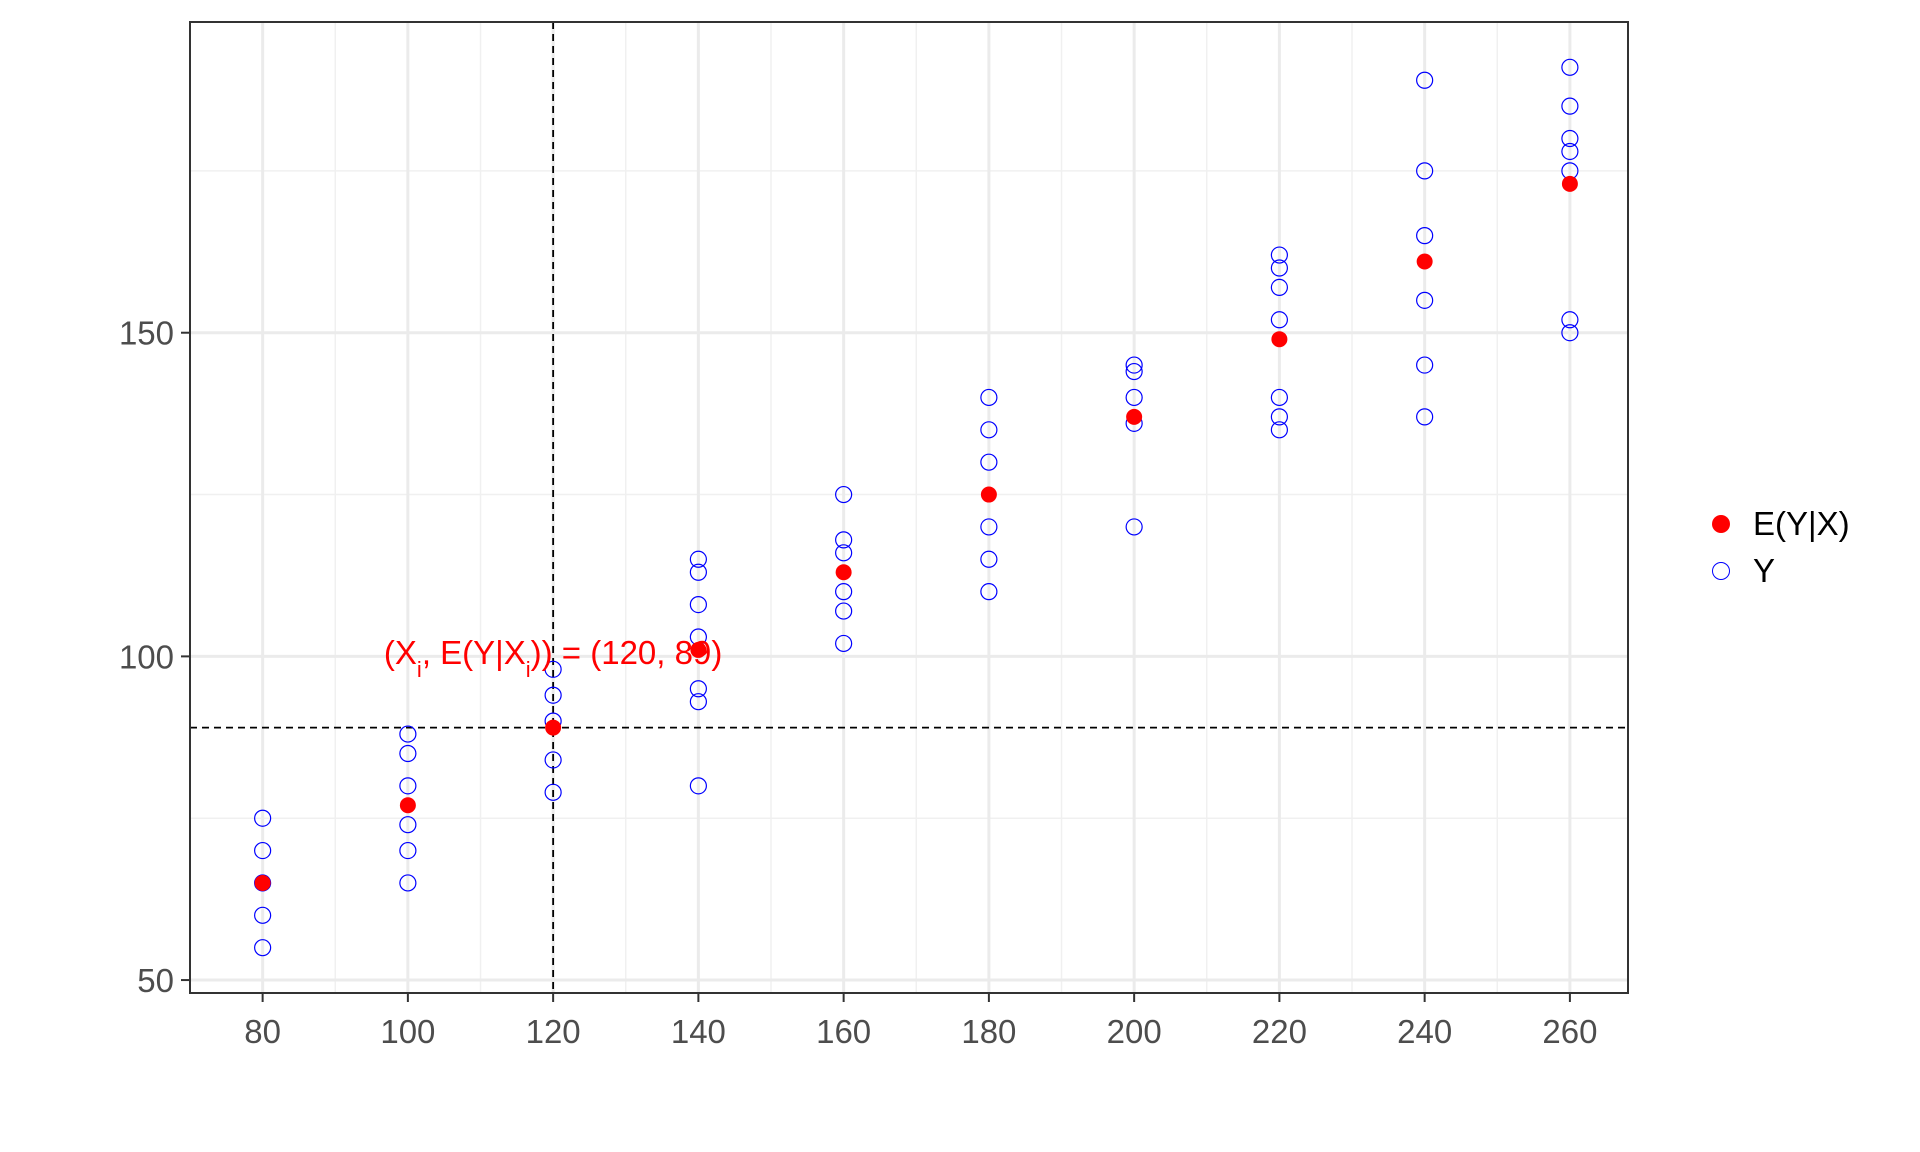 The width and height of the screenshot is (1920, 1152). What do you see at coordinates (400, 652) in the screenshot?
I see `annotation-text-part: (X` at bounding box center [400, 652].